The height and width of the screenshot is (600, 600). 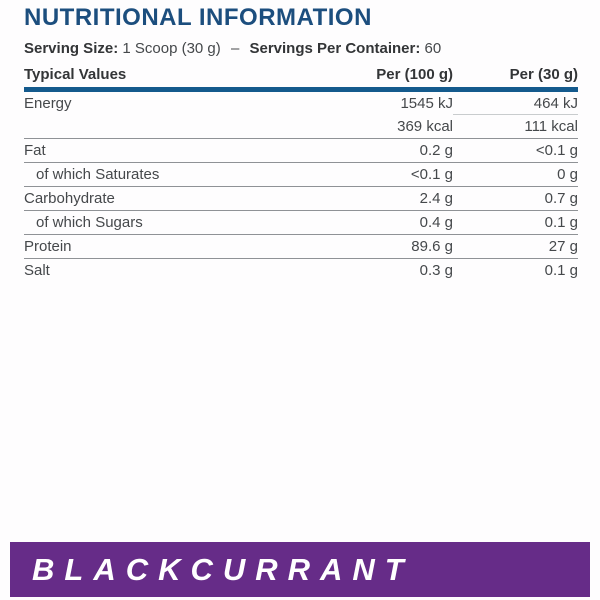 I want to click on flavor-banner: BLACKCURRANT, so click(x=300, y=569).